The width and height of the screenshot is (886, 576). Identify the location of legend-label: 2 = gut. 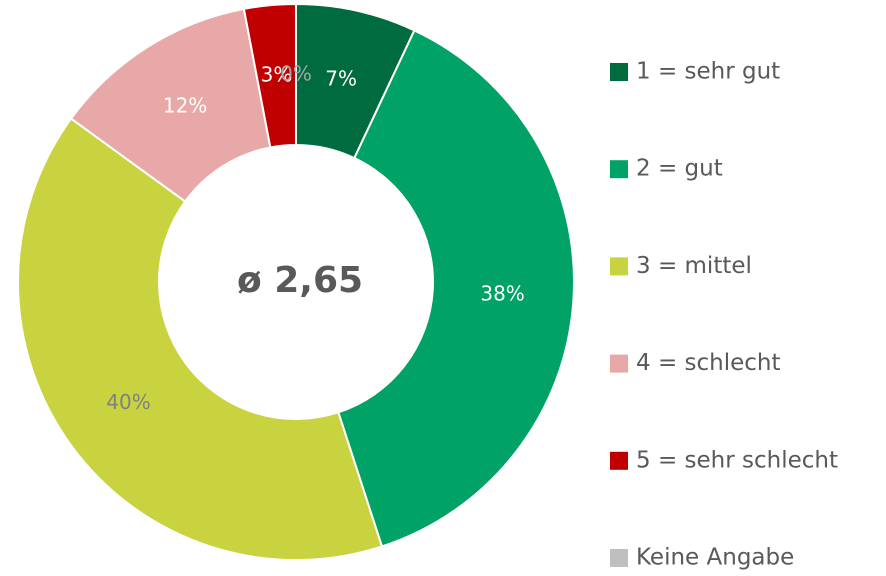
(679, 169).